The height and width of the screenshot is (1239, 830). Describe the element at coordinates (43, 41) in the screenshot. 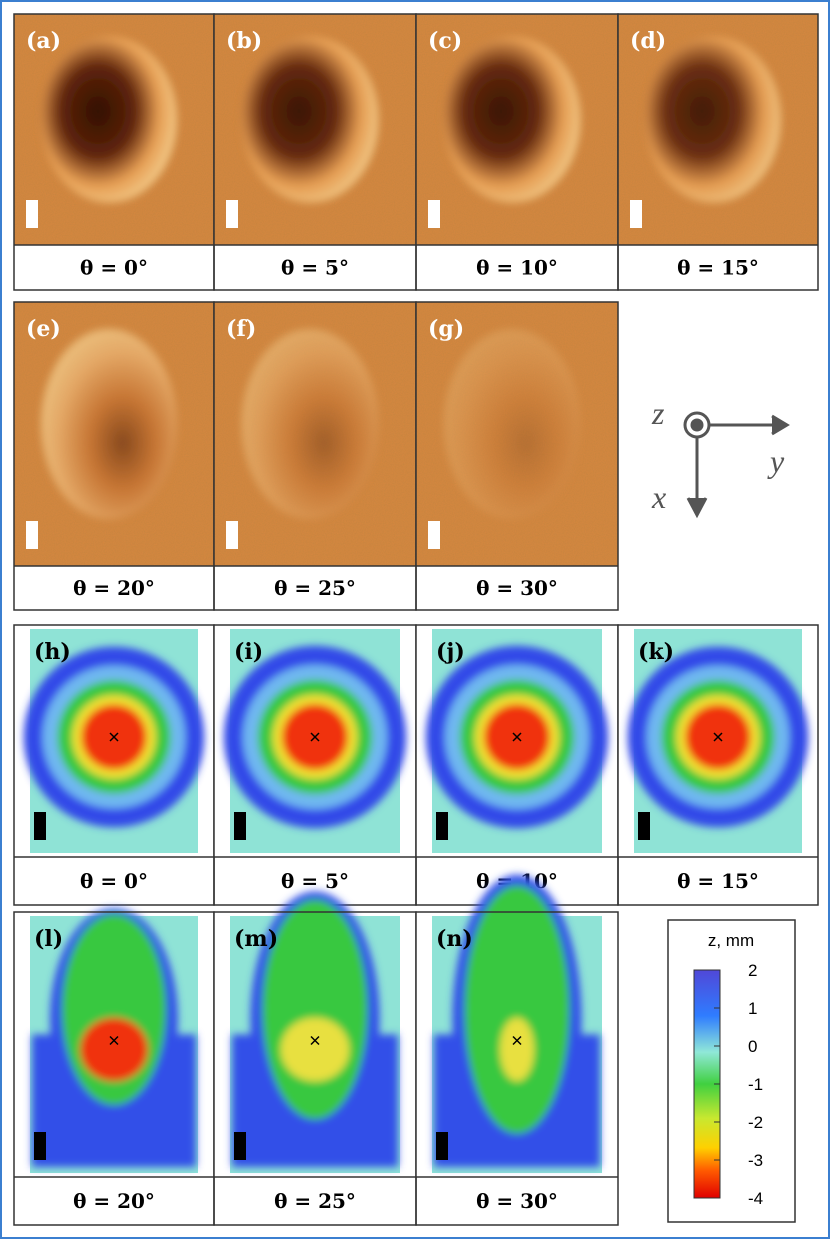

I see `panel-label: (a)` at that location.